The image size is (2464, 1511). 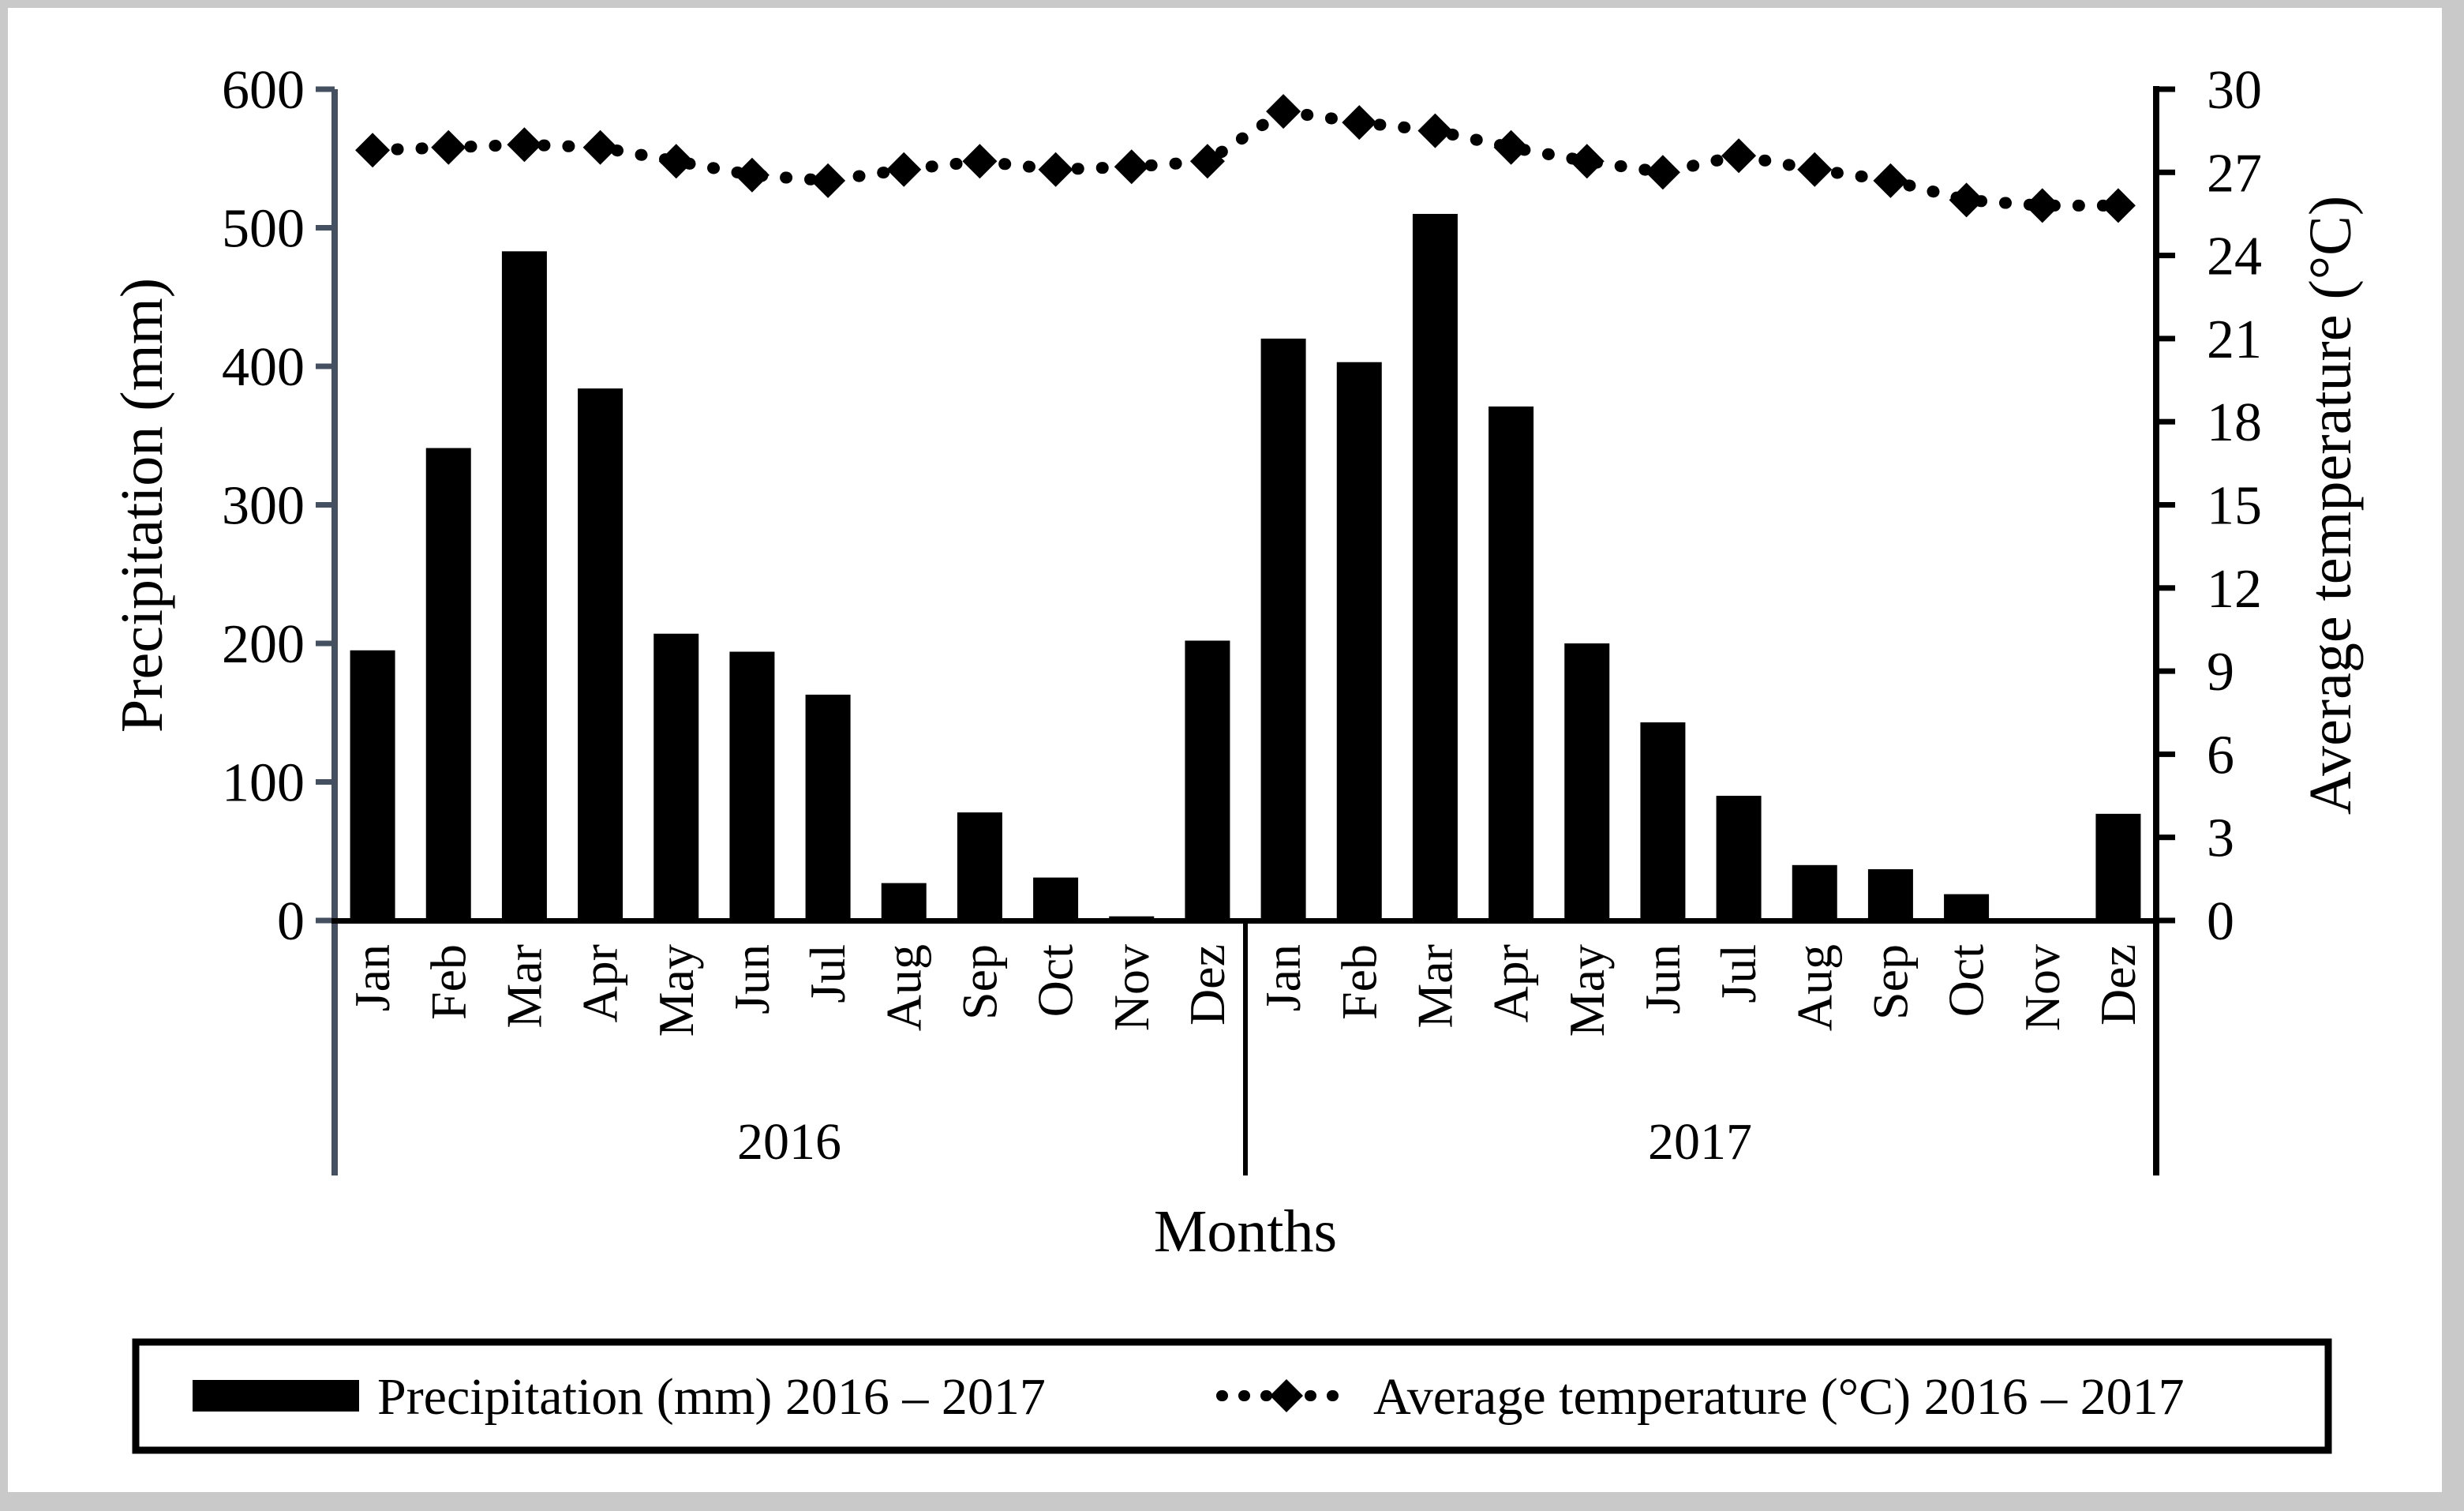 I want to click on right-axis-tick-label: 6, so click(x=2220, y=755).